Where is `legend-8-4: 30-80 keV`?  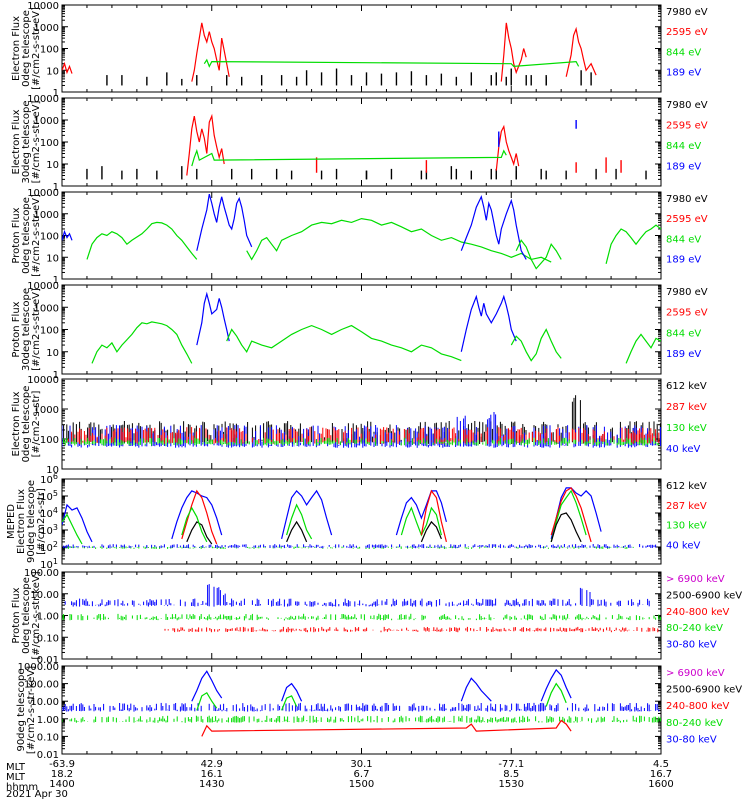
legend-8-4: 30-80 keV is located at coordinates (691, 739).